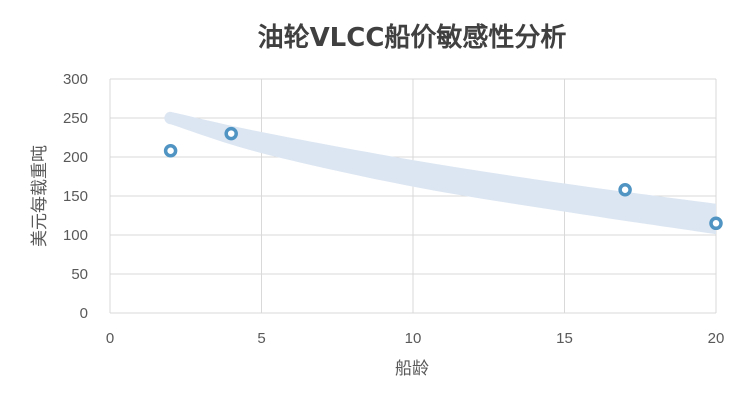 The image size is (749, 407). Describe the element at coordinates (75, 235) in the screenshot. I see `y-tick-label: 100` at that location.